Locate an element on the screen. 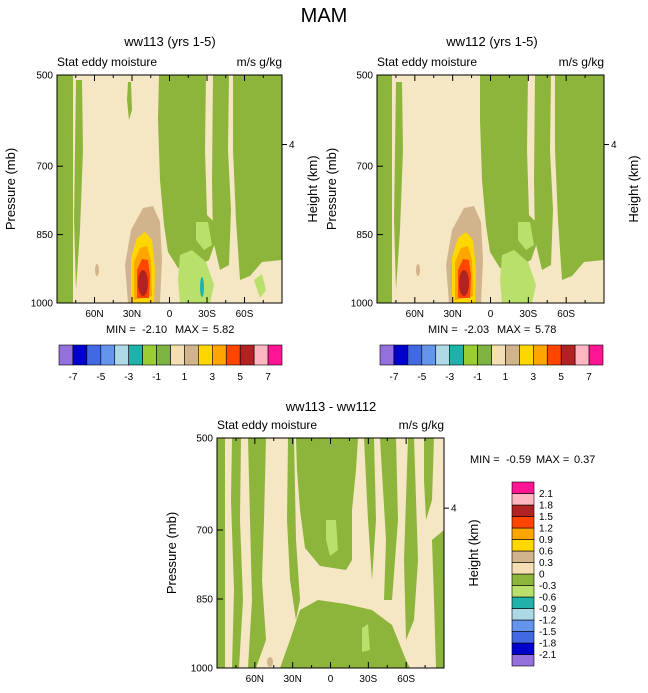  colorbar-label: -0.9 is located at coordinates (548, 609).